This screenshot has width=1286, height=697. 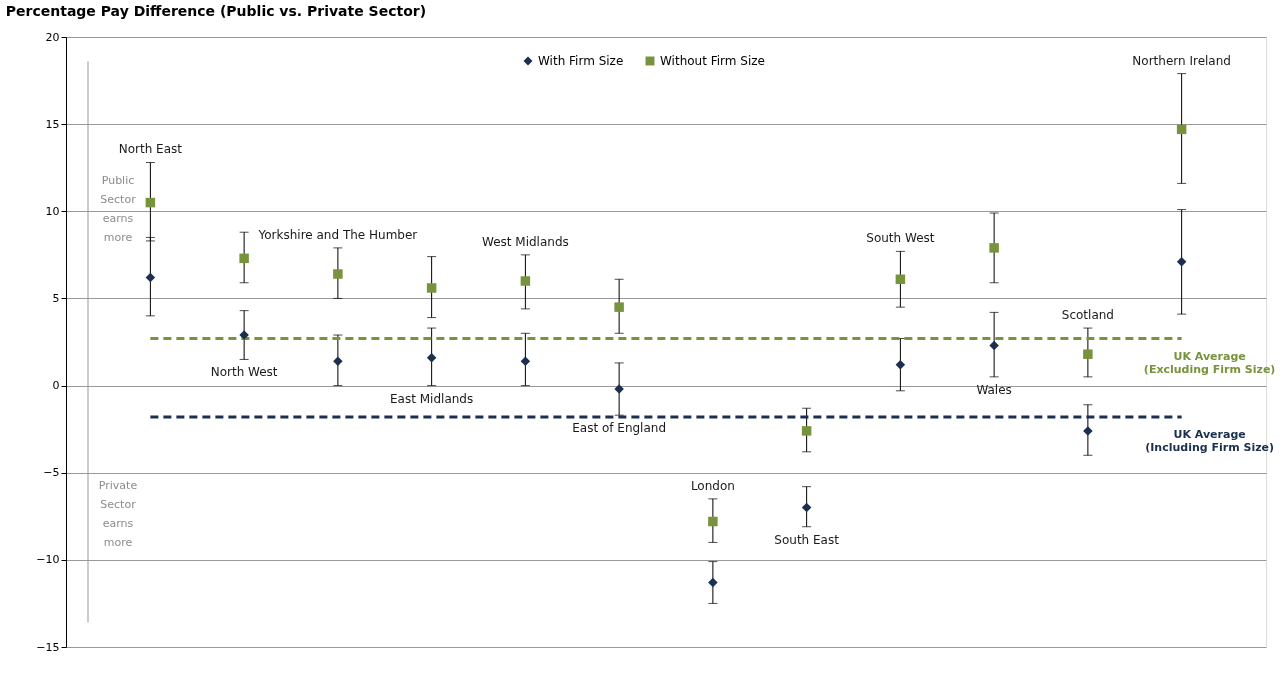 What do you see at coordinates (712, 61) in the screenshot?
I see `legend-label: Without Firm Size` at bounding box center [712, 61].